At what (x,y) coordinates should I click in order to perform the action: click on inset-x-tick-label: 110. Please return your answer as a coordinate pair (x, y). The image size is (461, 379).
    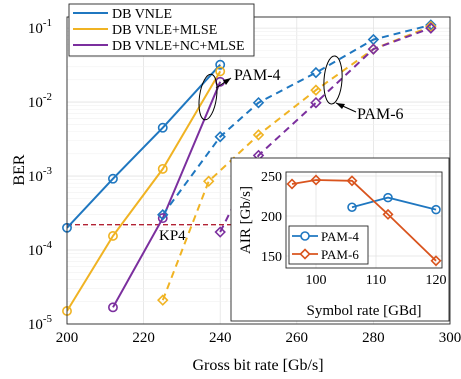
    Looking at the image, I should click on (376, 280).